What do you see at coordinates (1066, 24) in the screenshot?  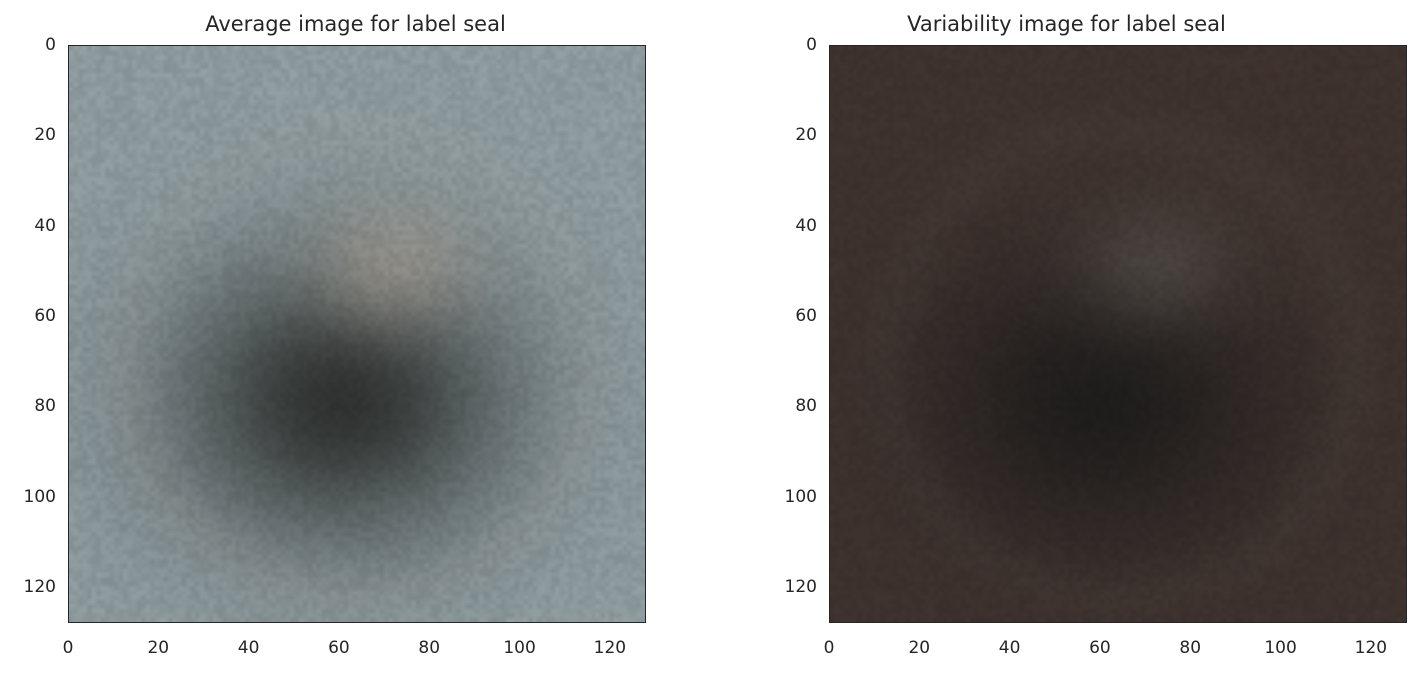 I see `panel-title: Variability image for label seal` at bounding box center [1066, 24].